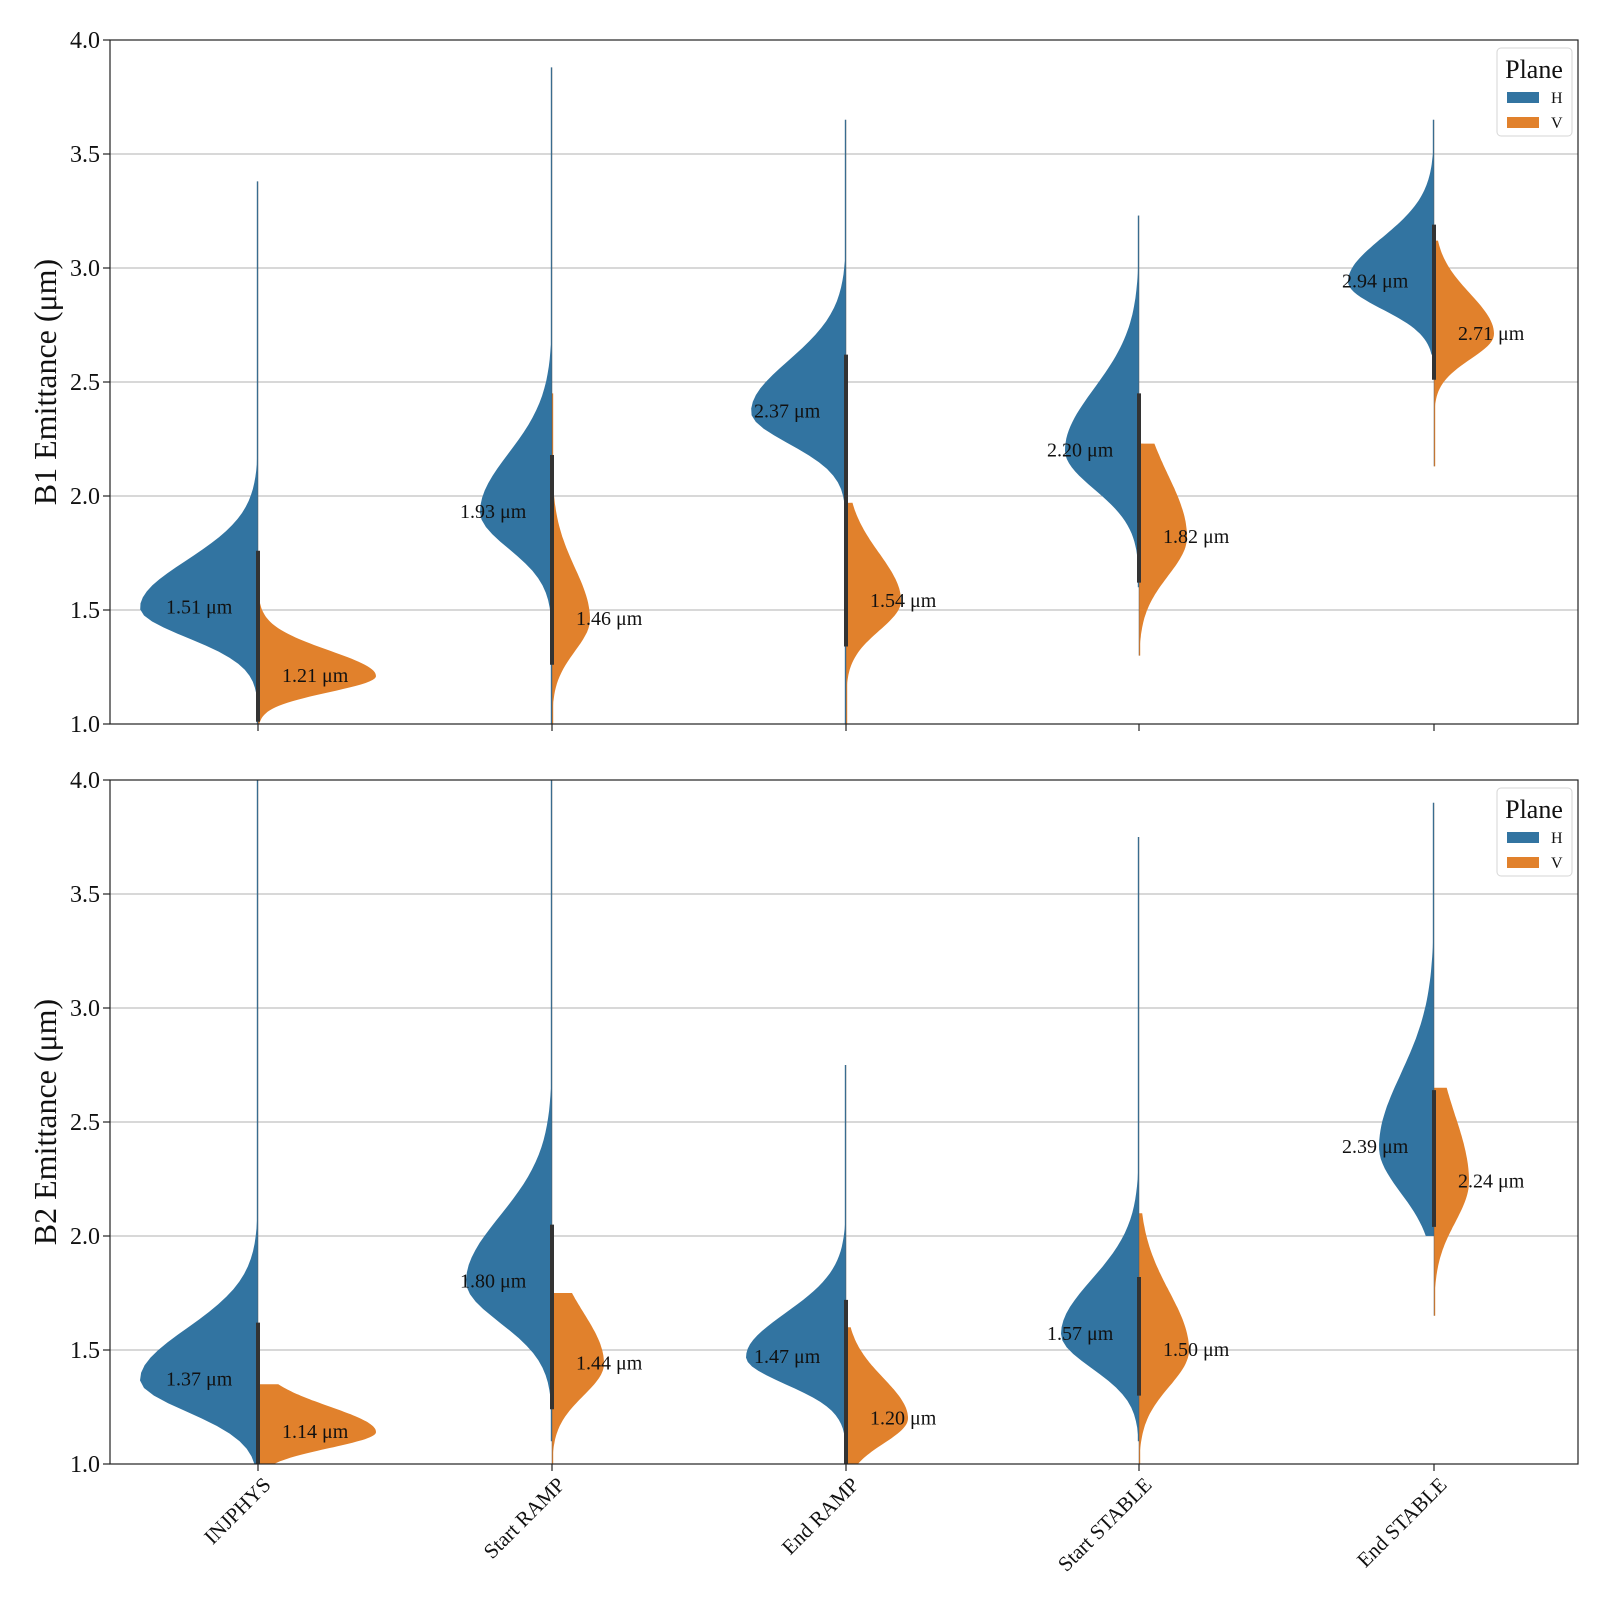  I want to click on median-label-h: 1.57 μm, so click(1080, 1334).